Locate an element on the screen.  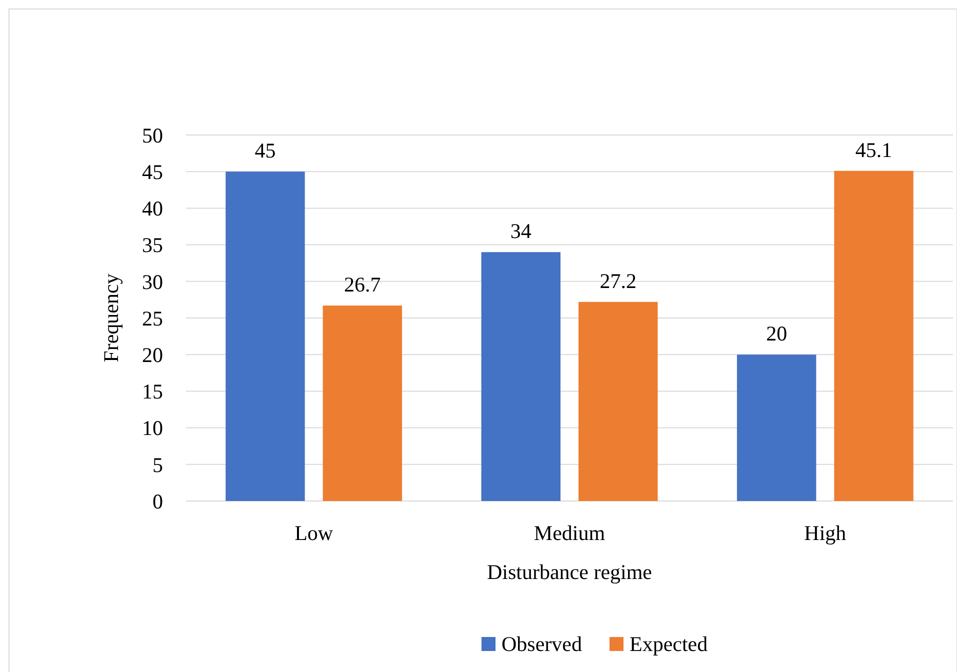
y-tick-label: 20 is located at coordinates (152, 354).